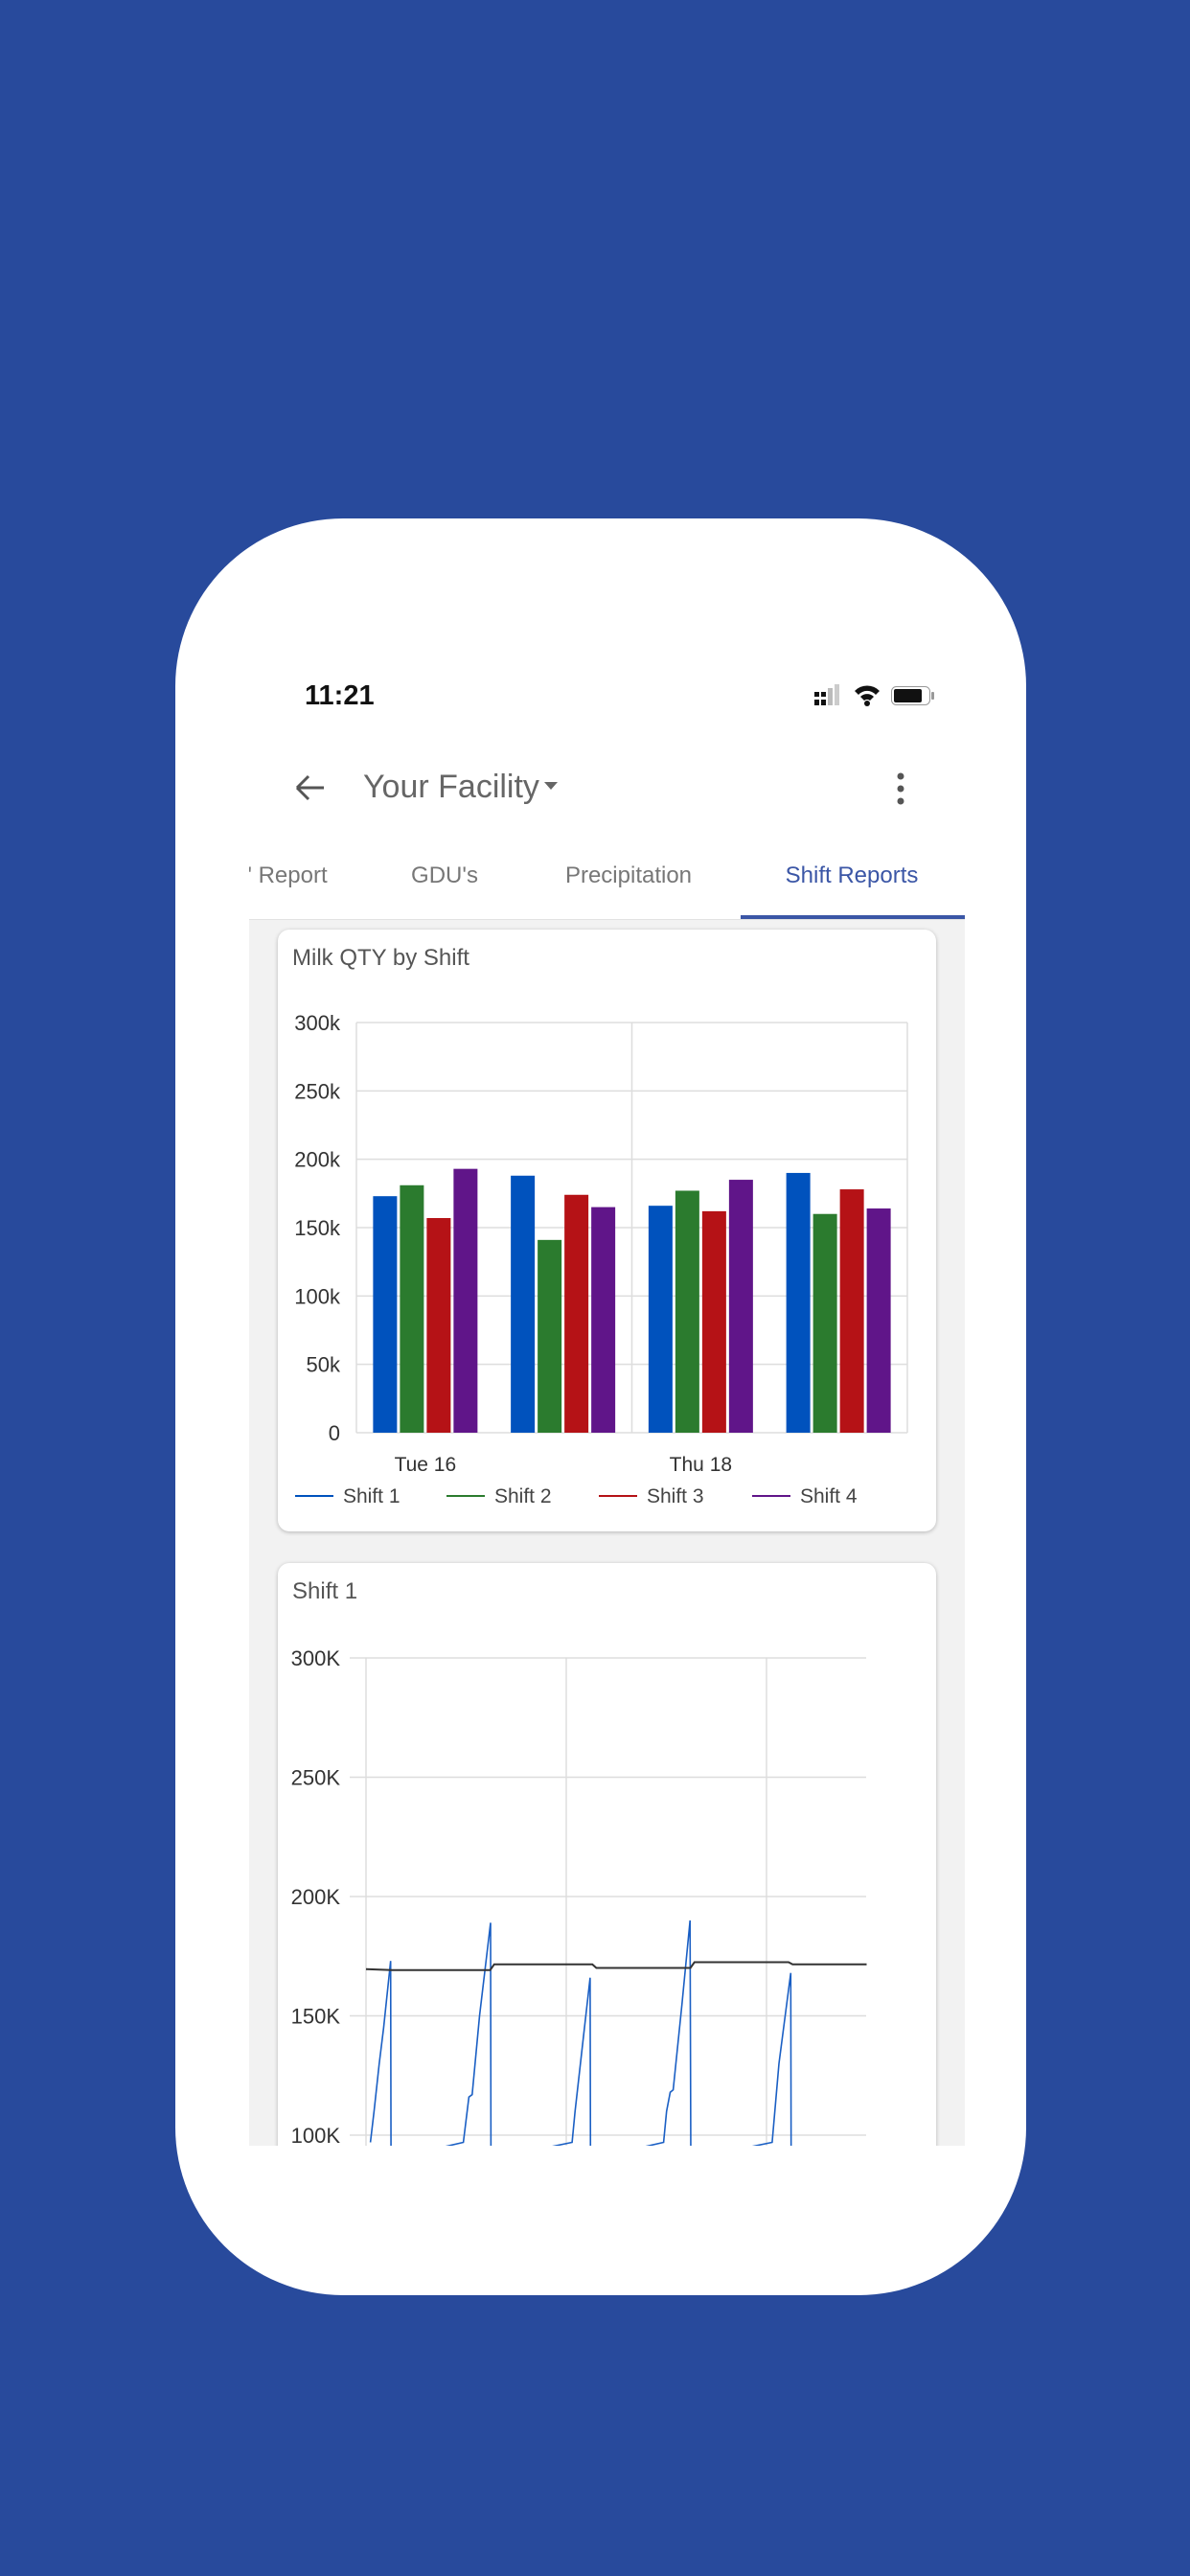  Describe the element at coordinates (580, 2033) in the screenshot. I see `shift1-line` at that location.